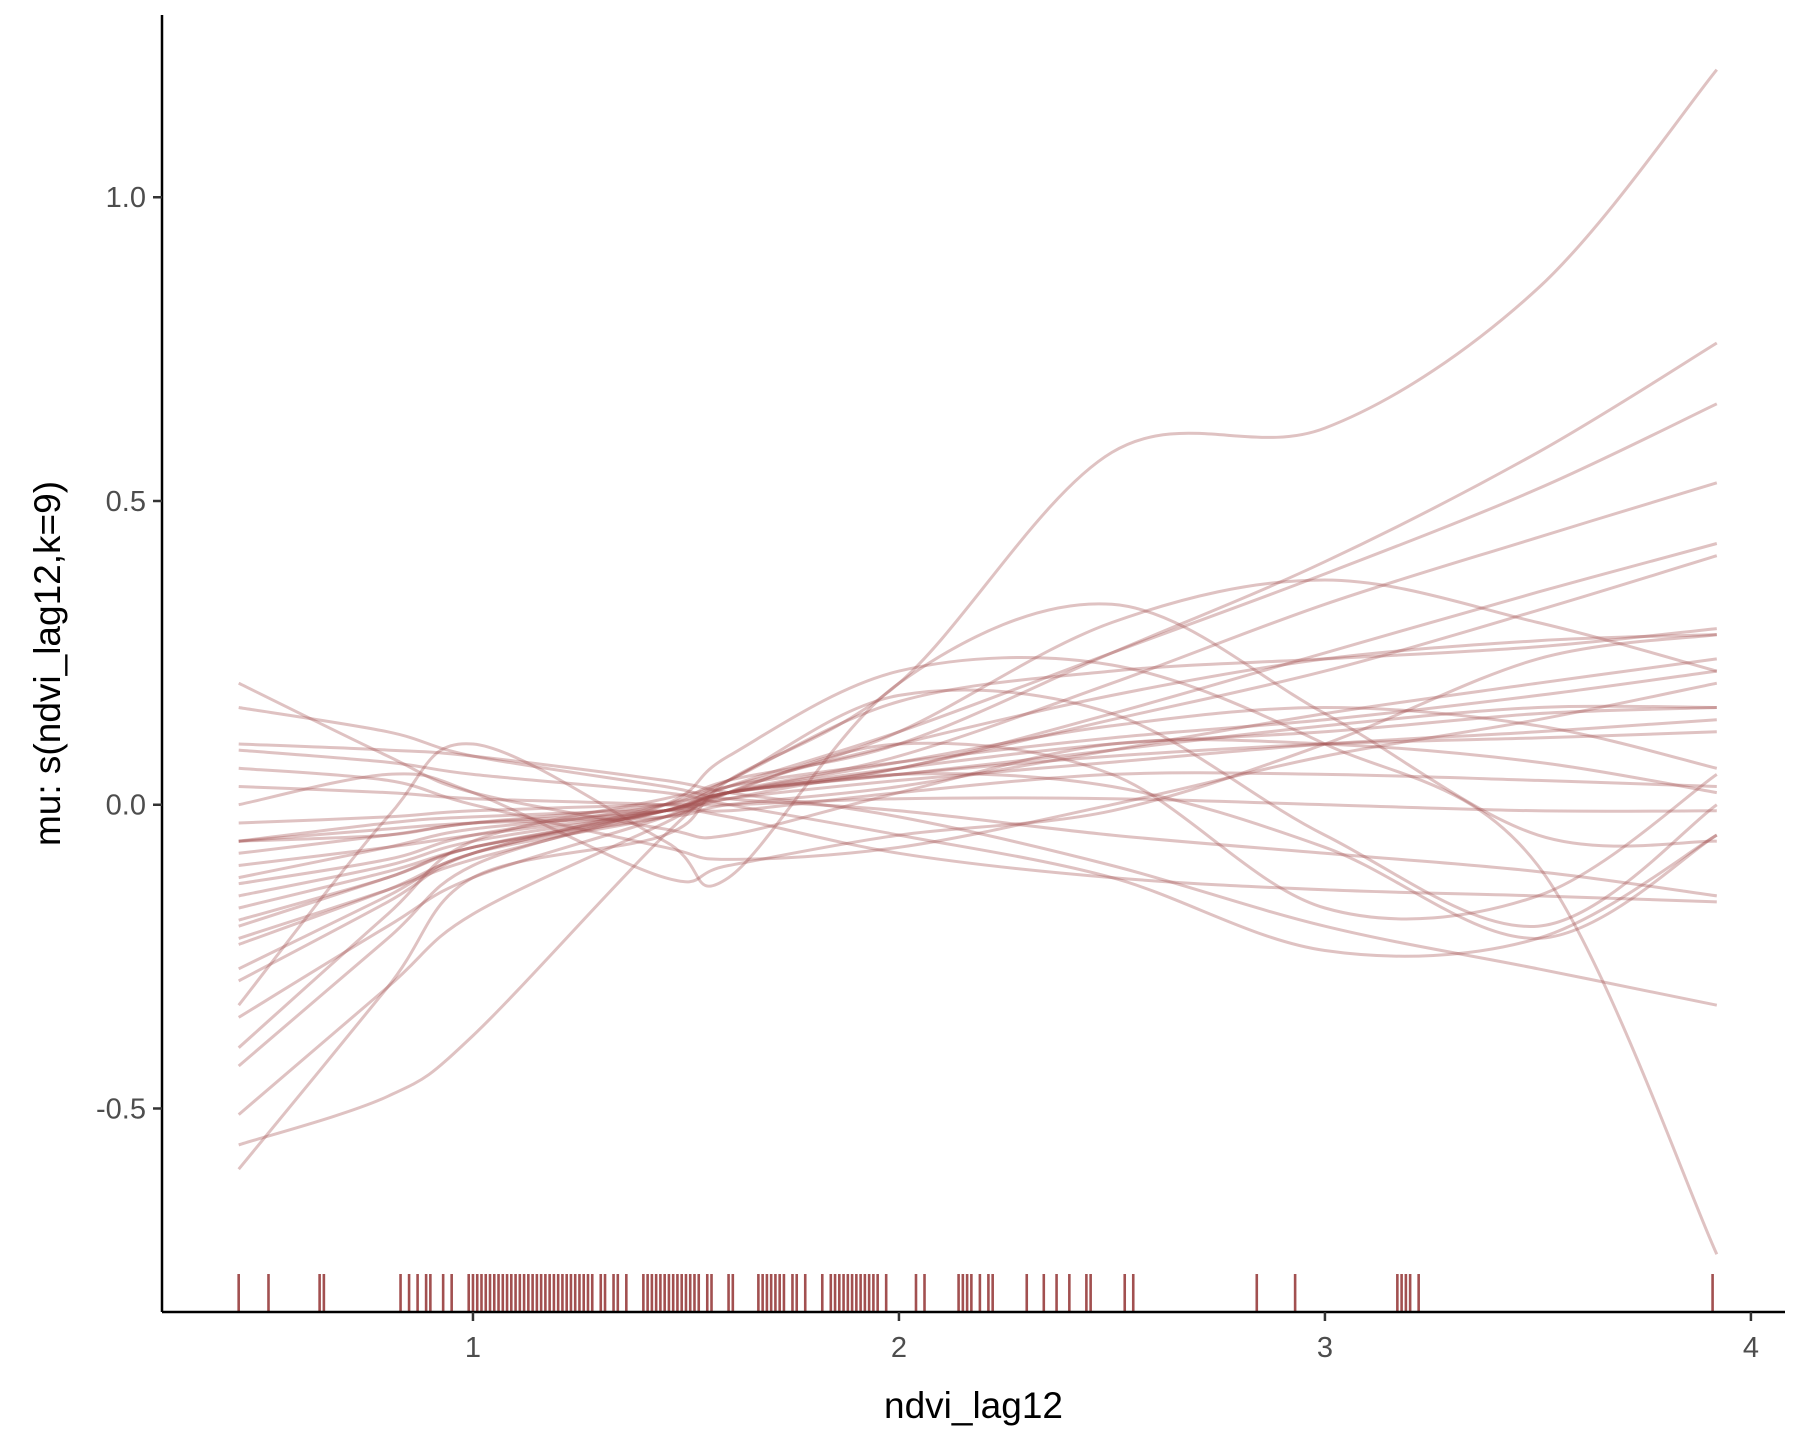 Image resolution: width=1800 pixels, height=1440 pixels. What do you see at coordinates (126, 198) in the screenshot?
I see `y-tick-label: 1.0` at bounding box center [126, 198].